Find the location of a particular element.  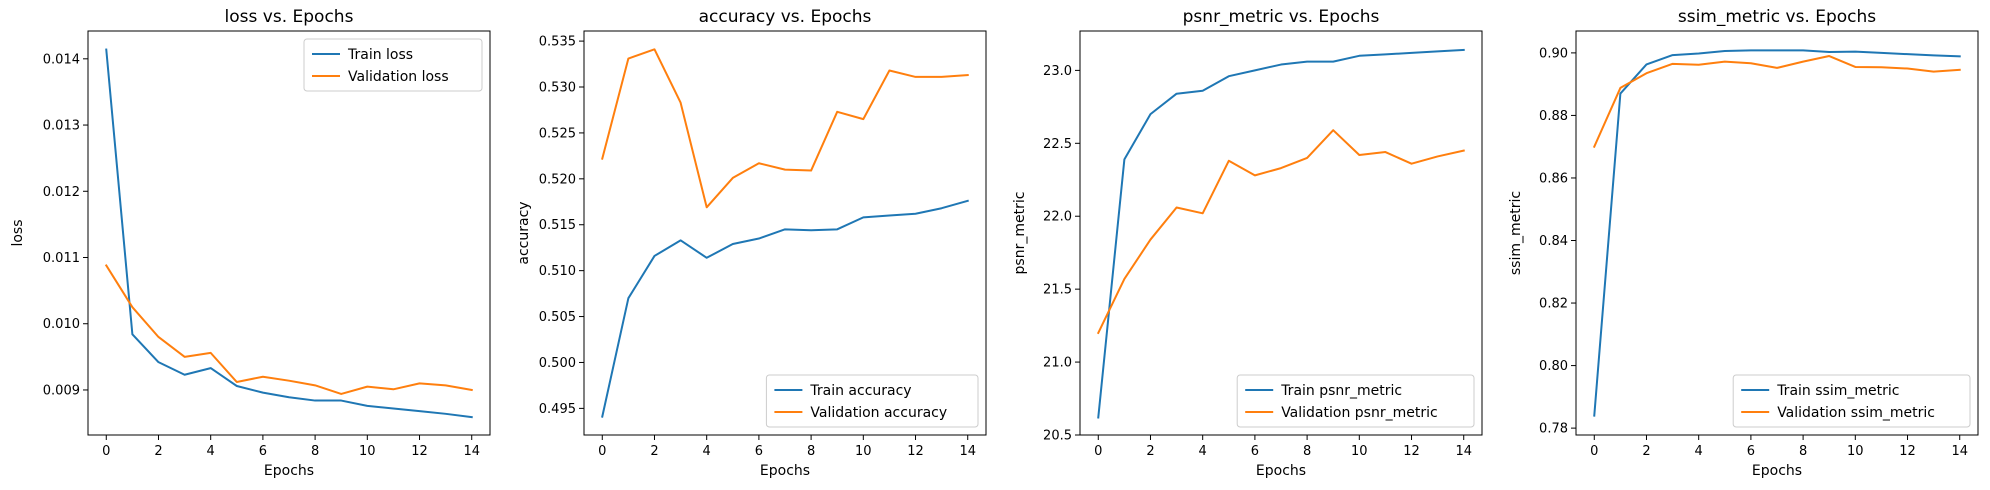

legend: Train ssim_metric Validation ssim_metric is located at coordinates (1851, 401).